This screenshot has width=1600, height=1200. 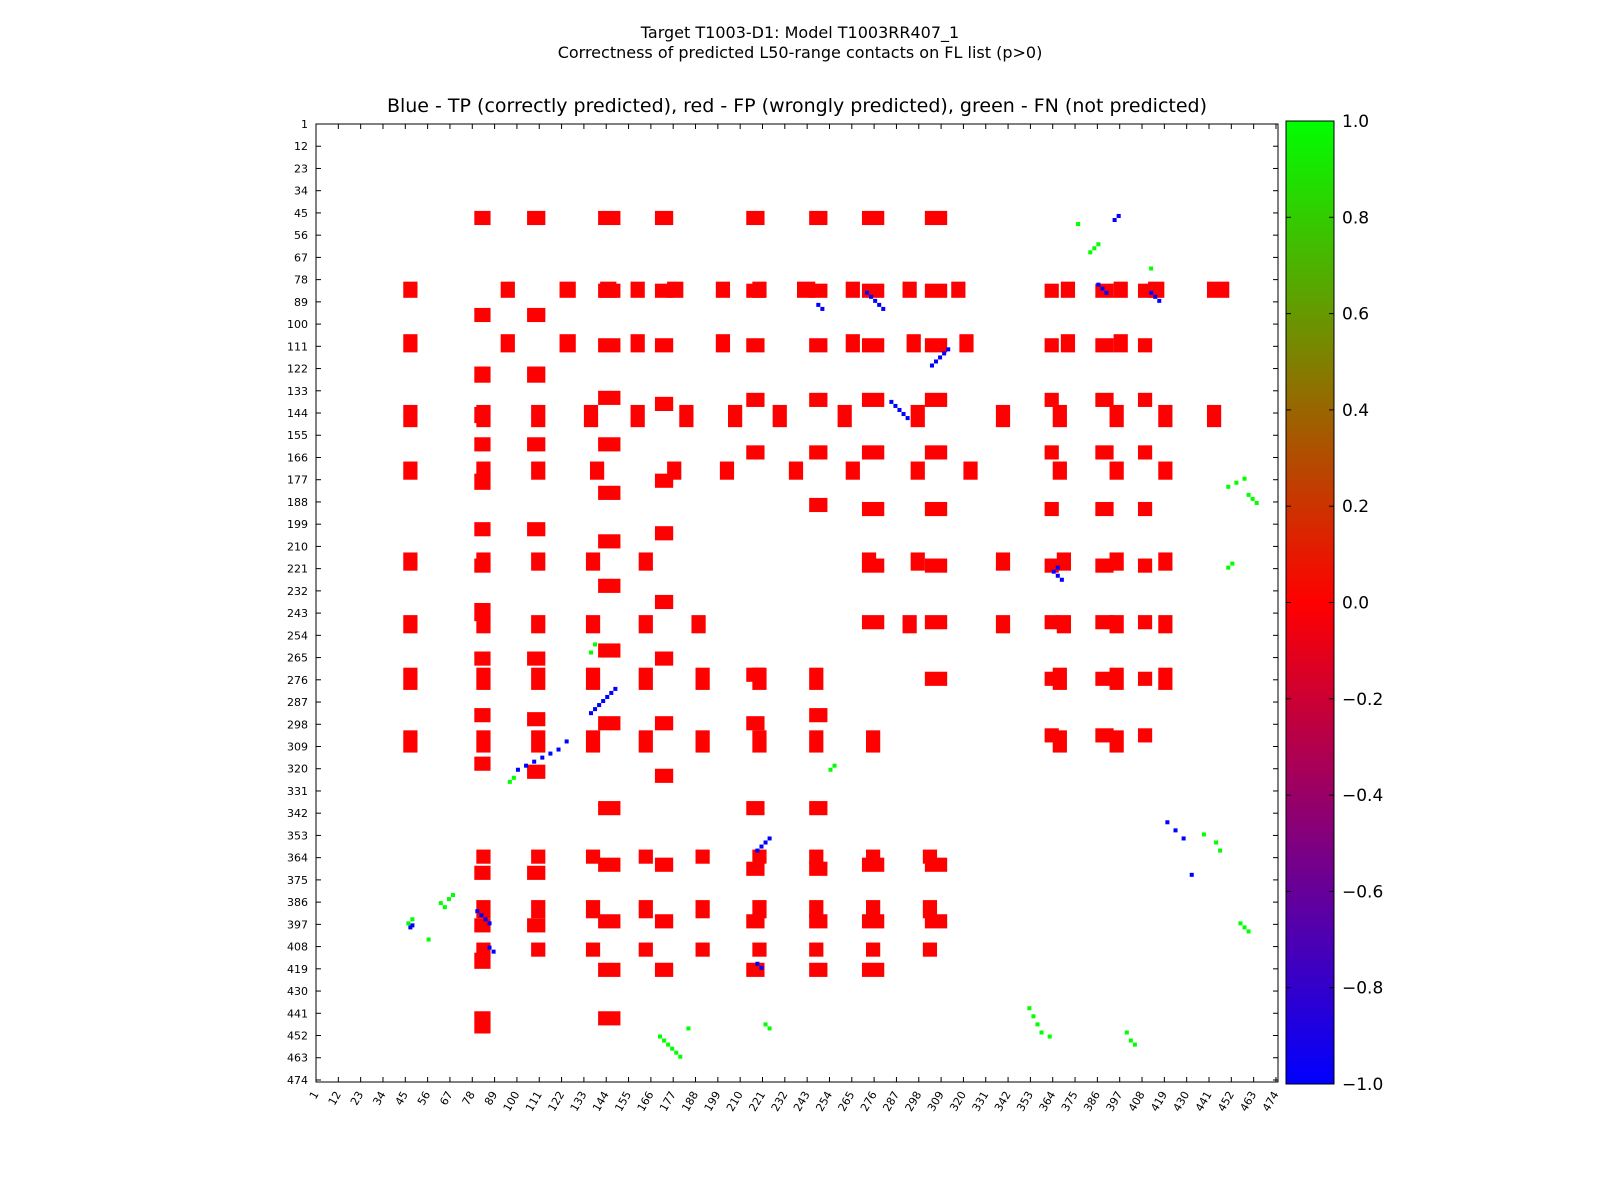 What do you see at coordinates (757, 1101) in the screenshot?
I see `x-tick-label: 221` at bounding box center [757, 1101].